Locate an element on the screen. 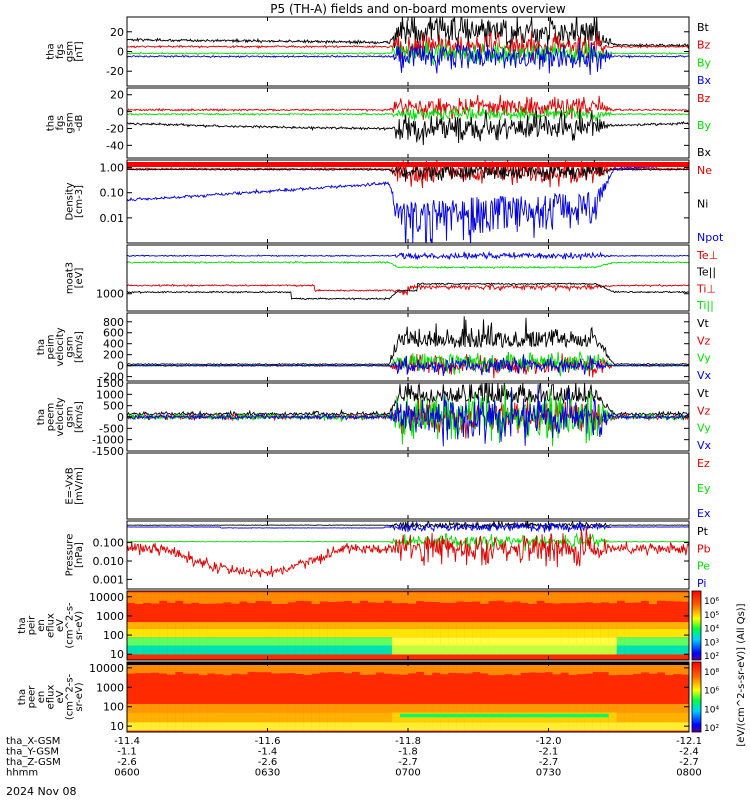  xaxis-value: -1.8 is located at coordinates (408, 752).